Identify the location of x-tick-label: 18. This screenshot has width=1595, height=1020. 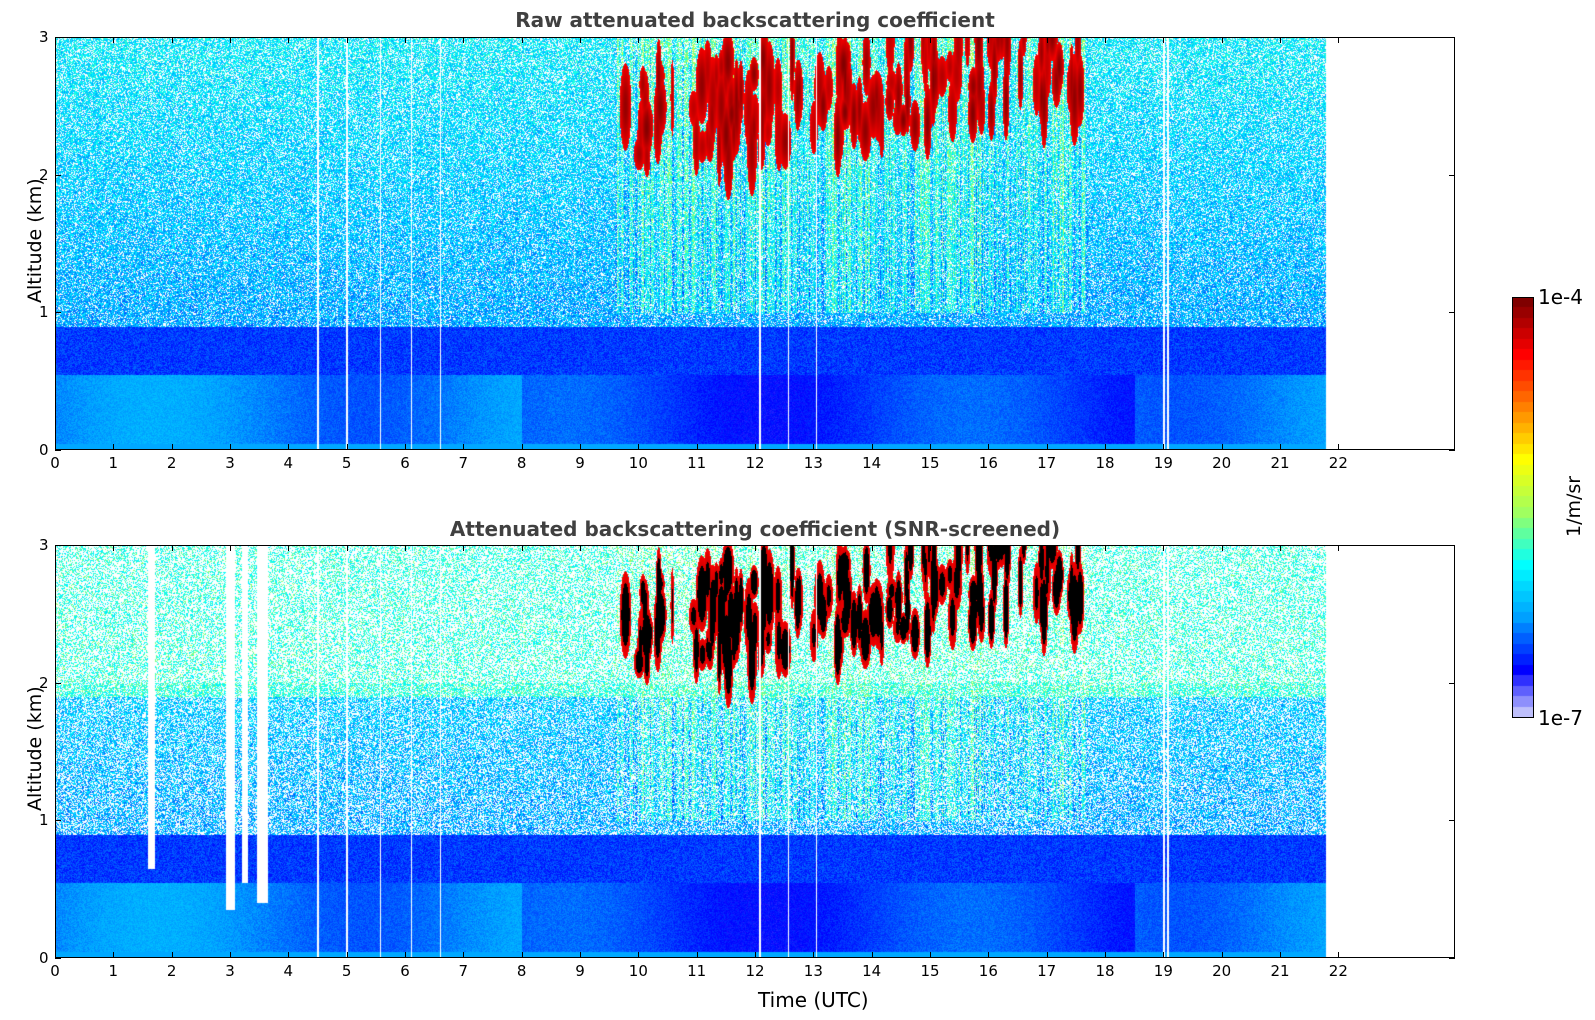
(1105, 463).